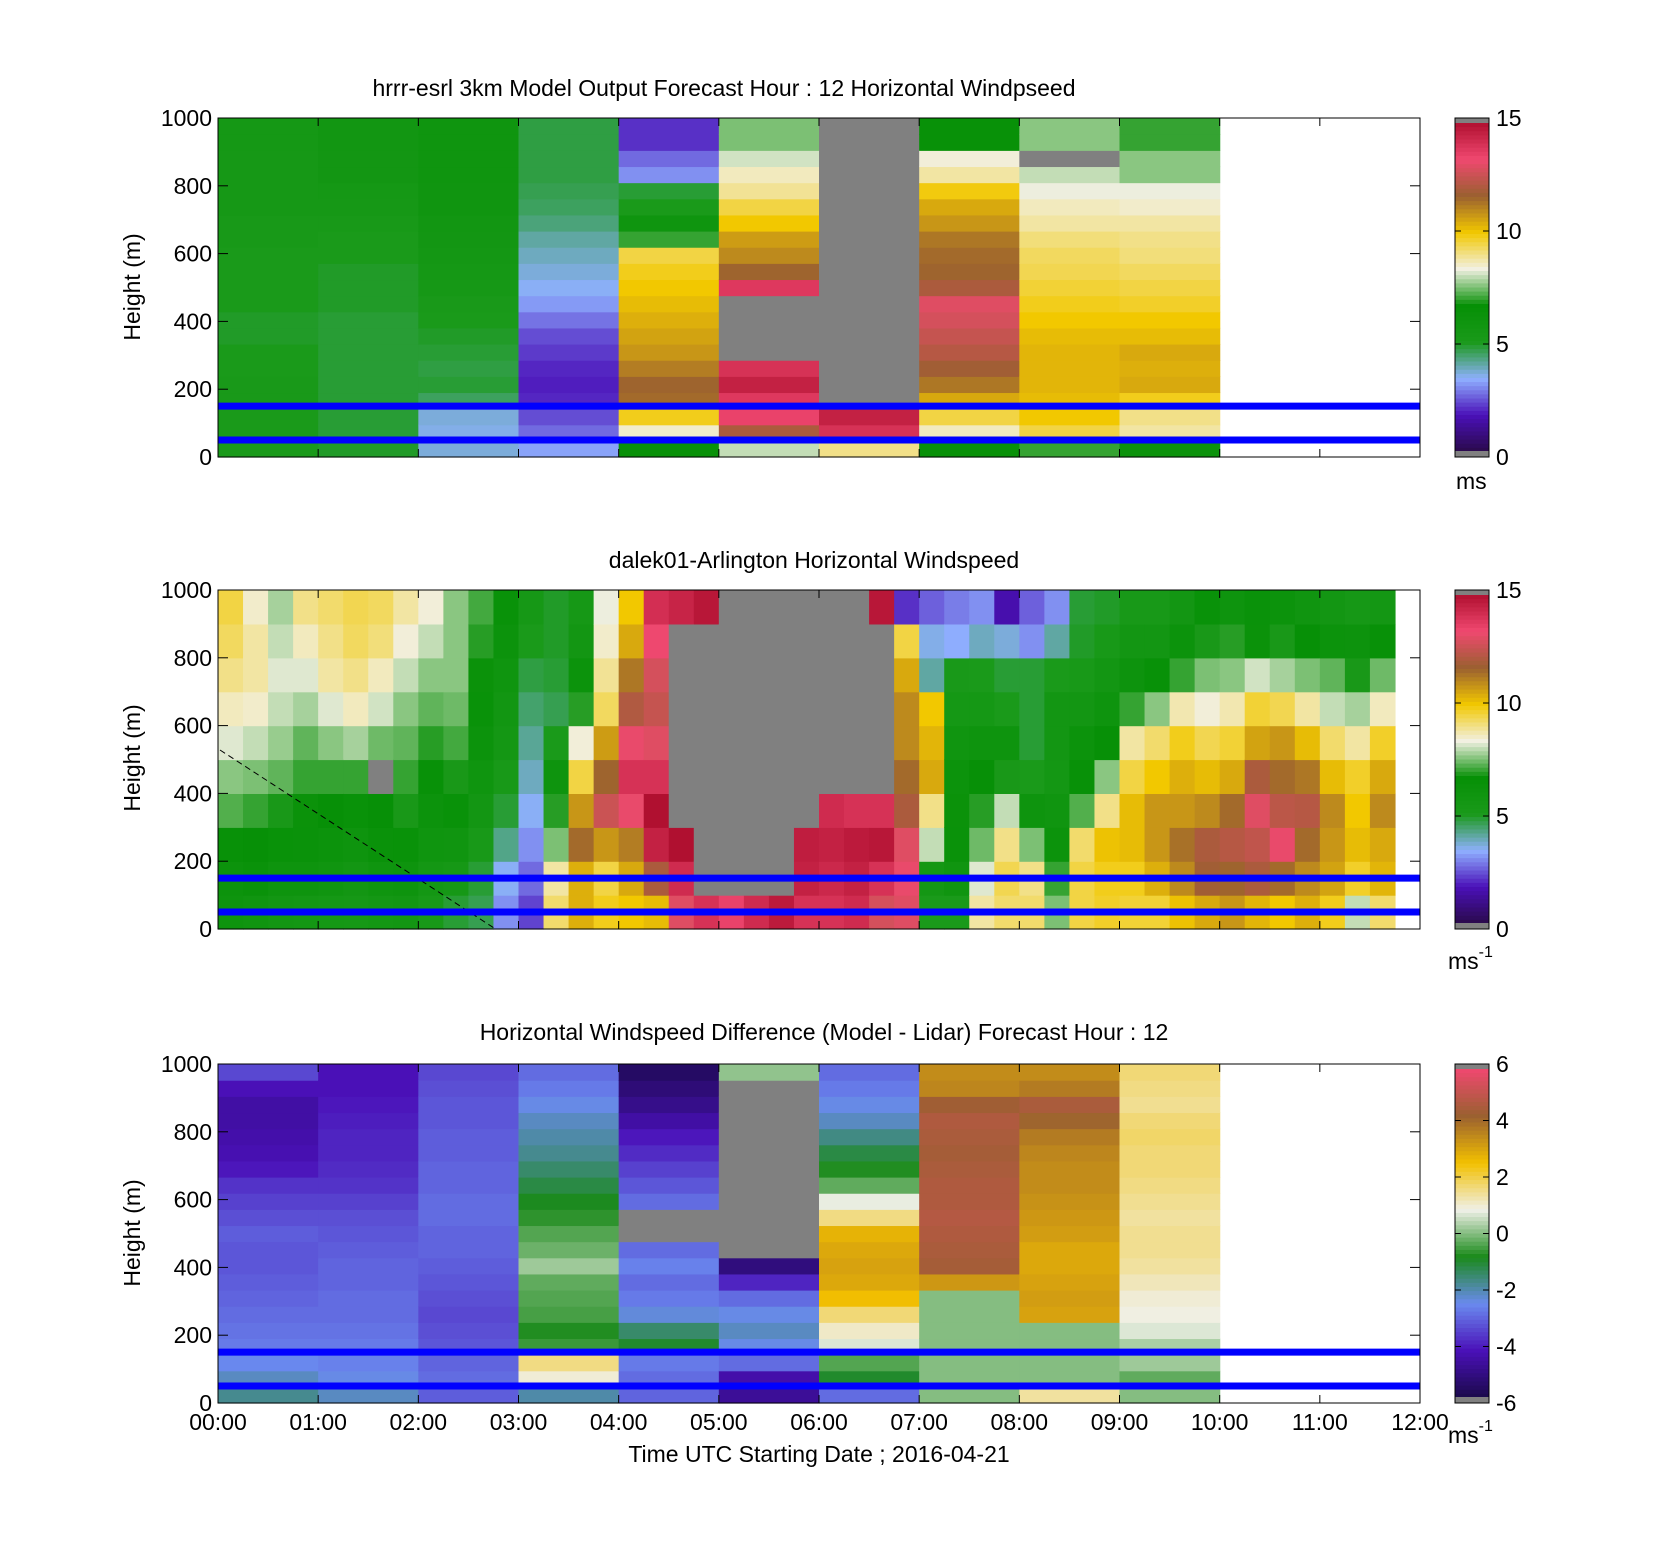 This screenshot has height=1561, width=1680. Describe the element at coordinates (1502, 1234) in the screenshot. I see `colorbar-tick-label: 0` at that location.